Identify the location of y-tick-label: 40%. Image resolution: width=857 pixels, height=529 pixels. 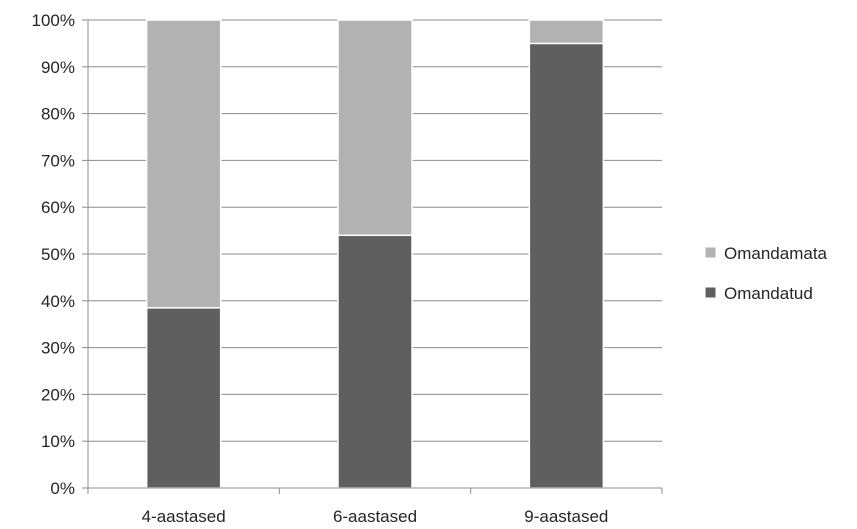
(58, 301).